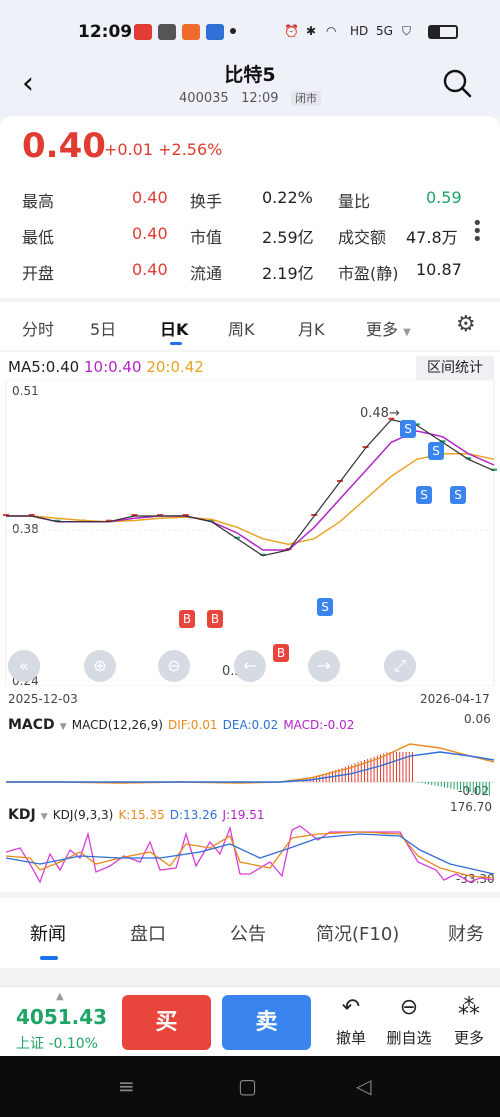  Describe the element at coordinates (250, 666) in the screenshot. I see `prev-arrow-icon: ←` at that location.